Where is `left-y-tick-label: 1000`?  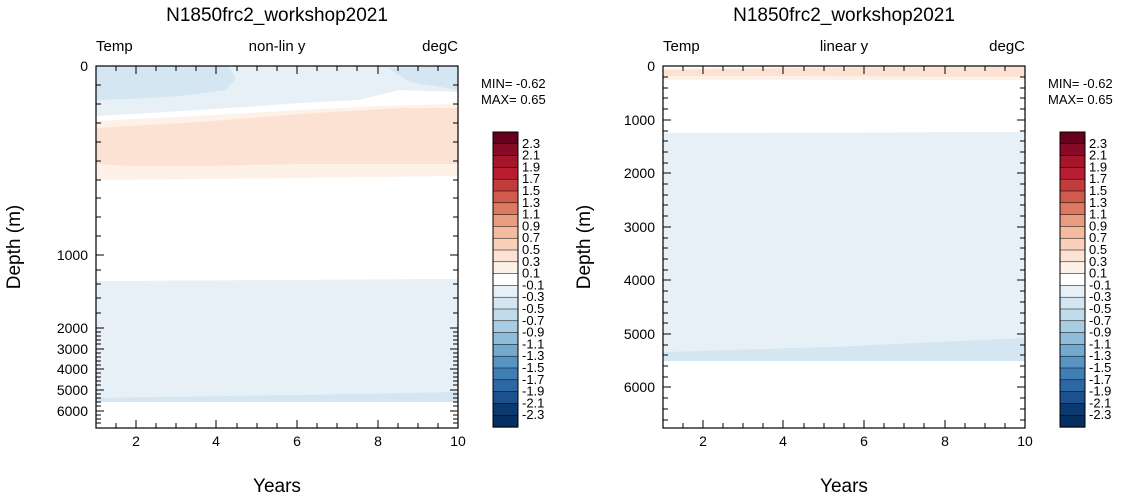 left-y-tick-label: 1000 is located at coordinates (72, 255).